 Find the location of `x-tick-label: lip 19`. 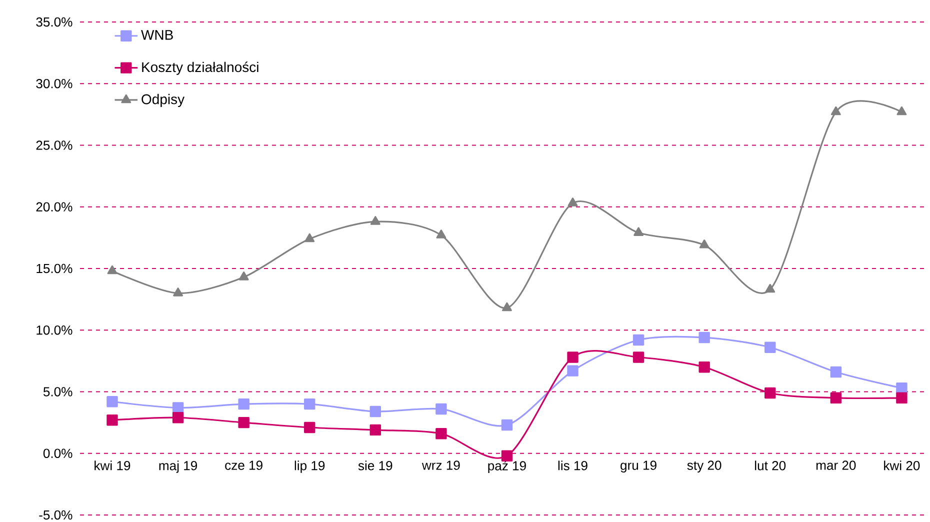

x-tick-label: lip 19 is located at coordinates (309, 466).